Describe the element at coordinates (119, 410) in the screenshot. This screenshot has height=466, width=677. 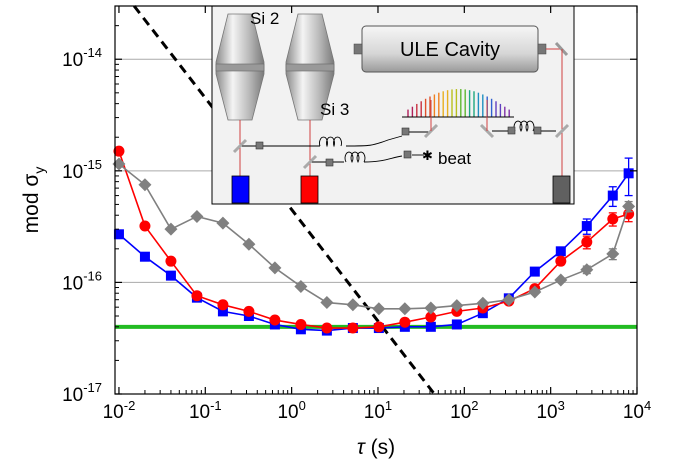
I see `x-tick-label: 10⁻²` at that location.